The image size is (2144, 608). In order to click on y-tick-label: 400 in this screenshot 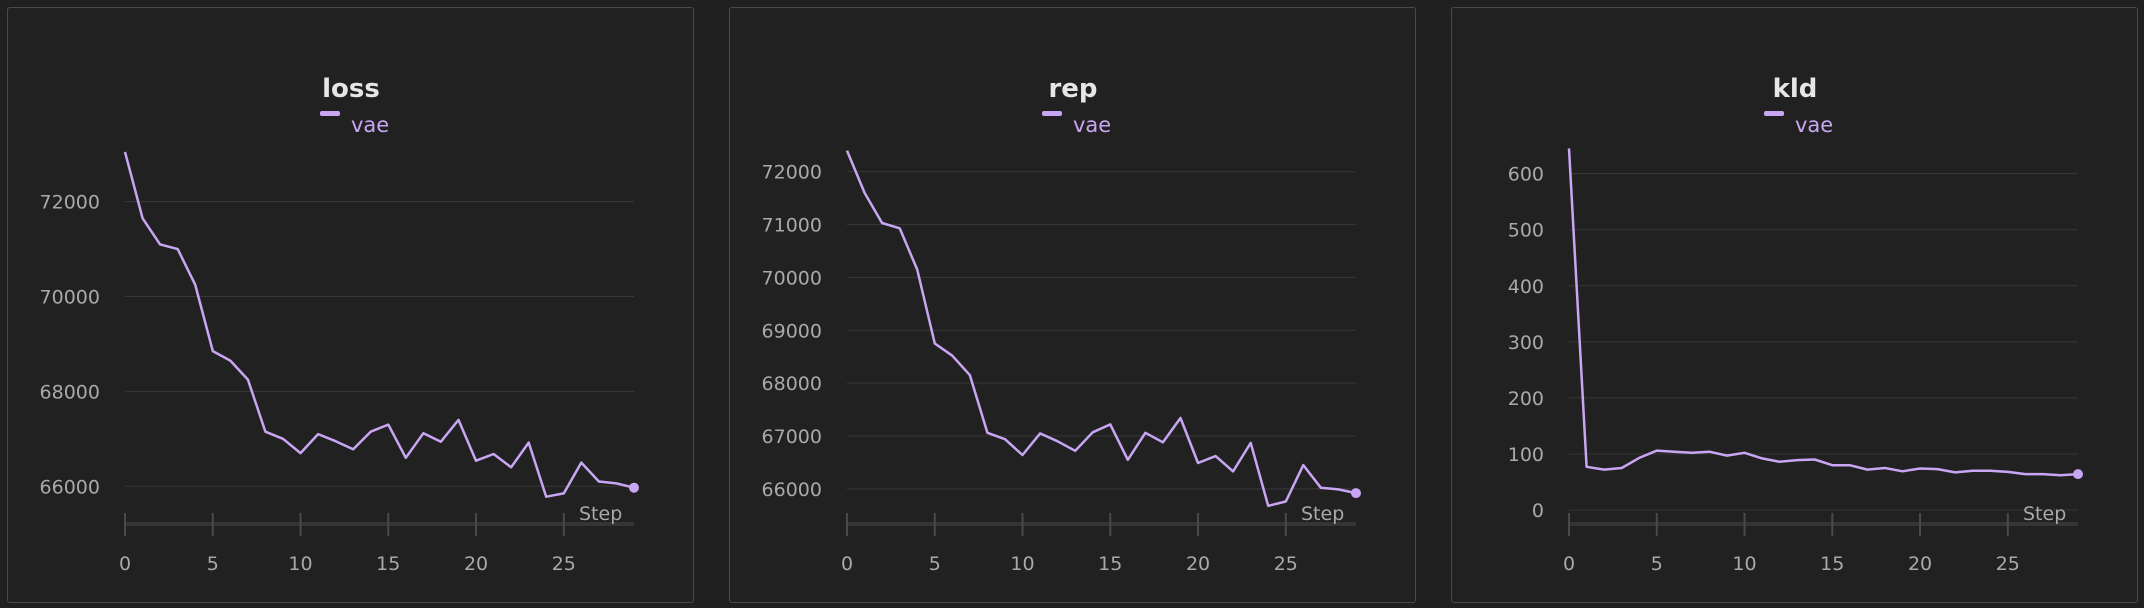, I will do `click(1526, 287)`.